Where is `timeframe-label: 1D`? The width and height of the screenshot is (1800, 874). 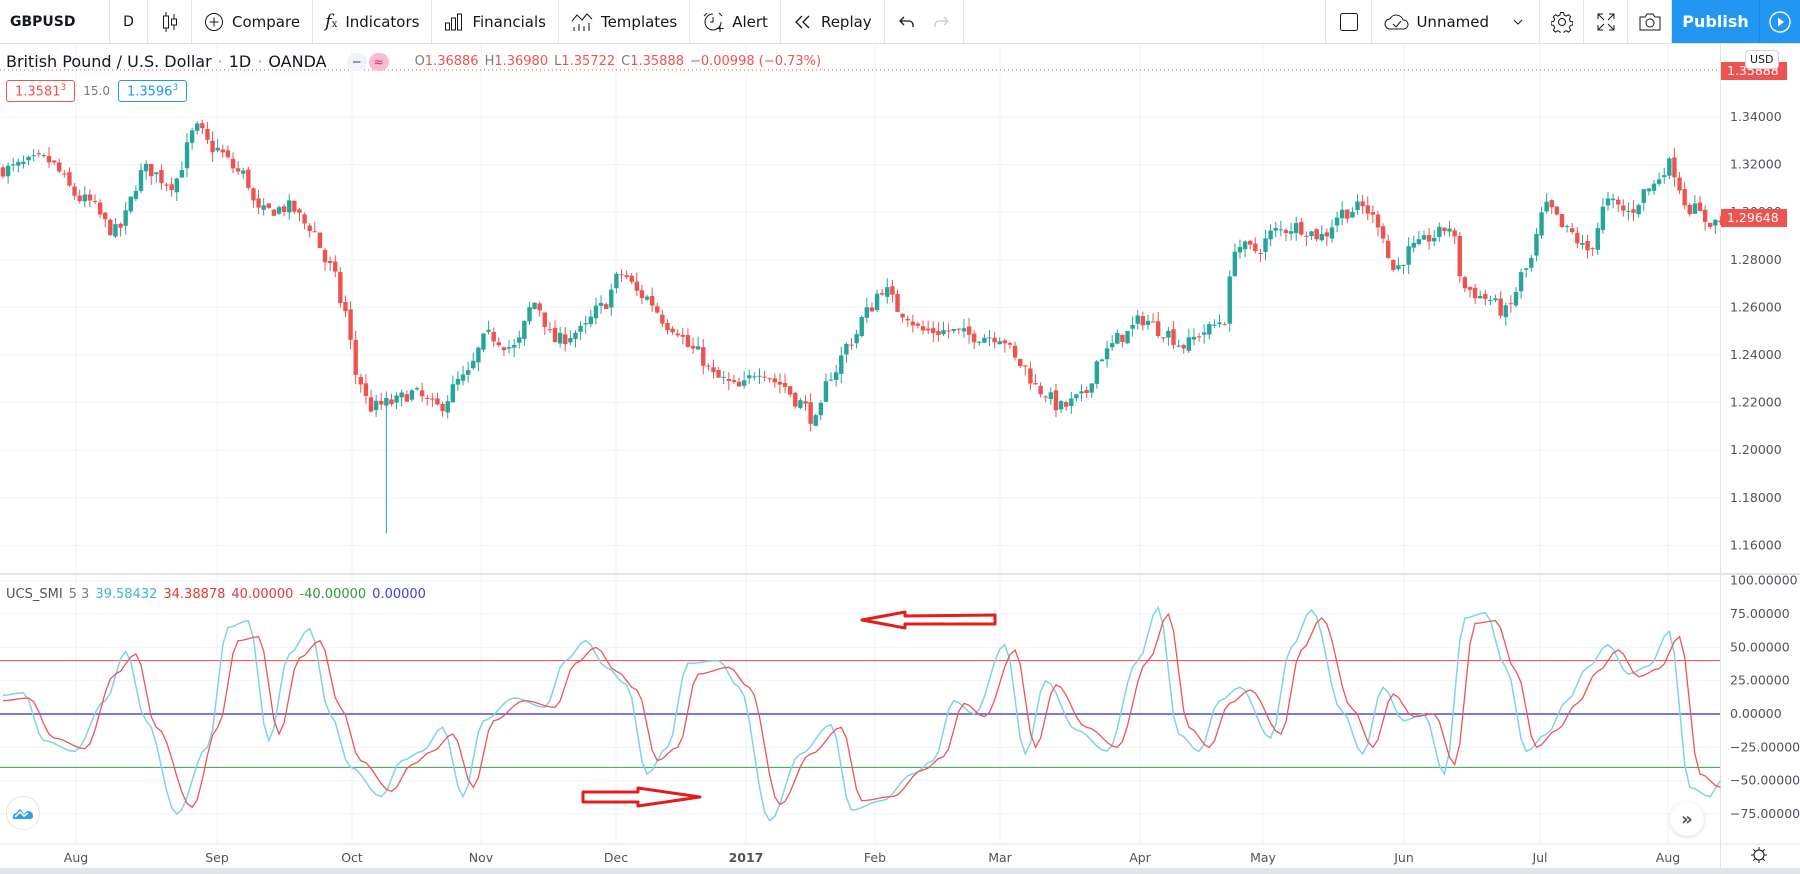 timeframe-label: 1D is located at coordinates (240, 61).